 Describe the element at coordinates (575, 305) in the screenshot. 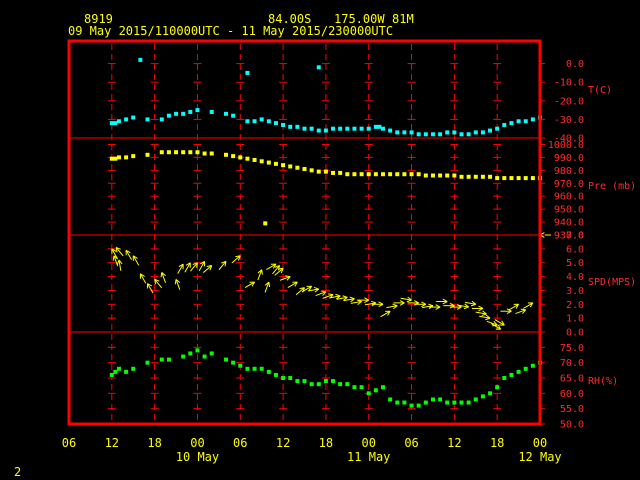

I see `y-tick-label: 2.0` at that location.